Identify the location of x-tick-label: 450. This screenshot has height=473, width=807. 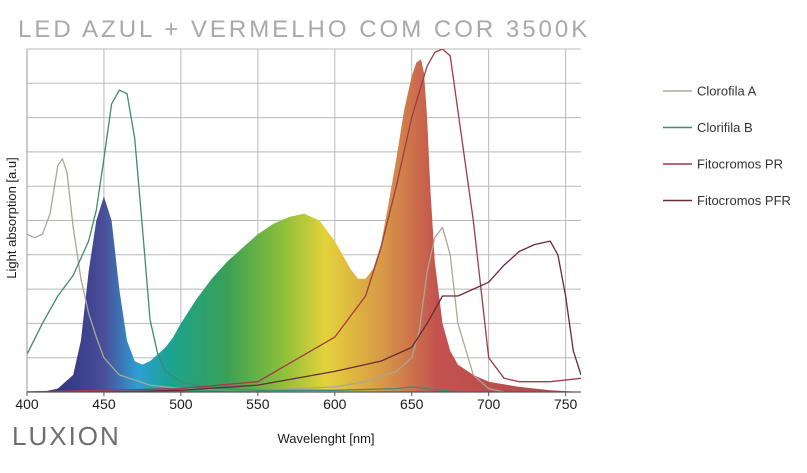
(104, 404).